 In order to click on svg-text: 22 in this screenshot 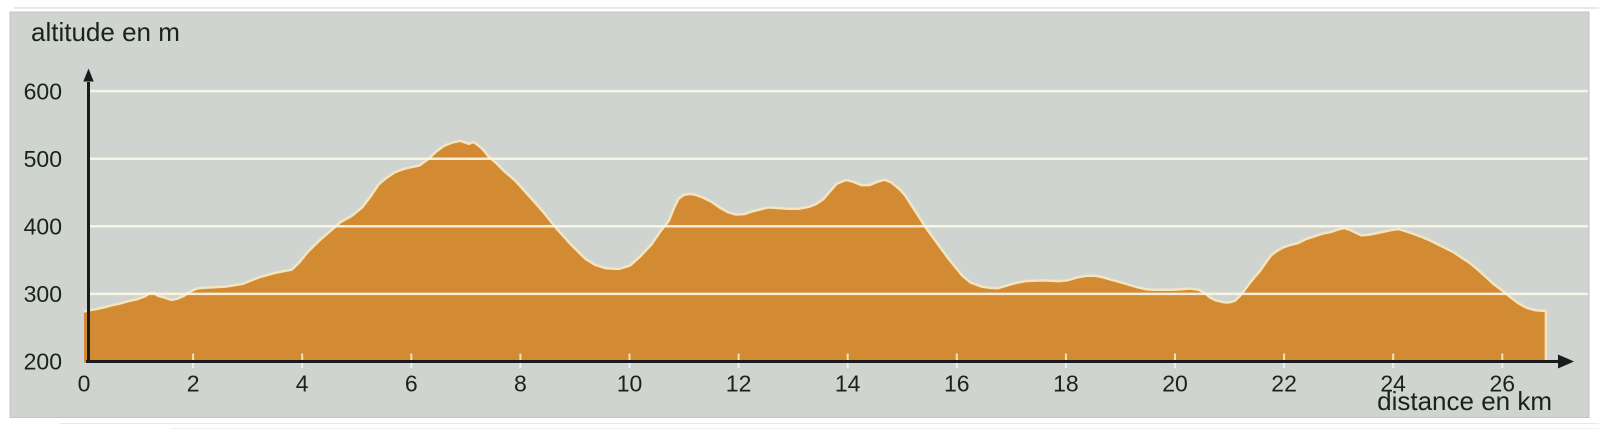, I will do `click(1284, 384)`.